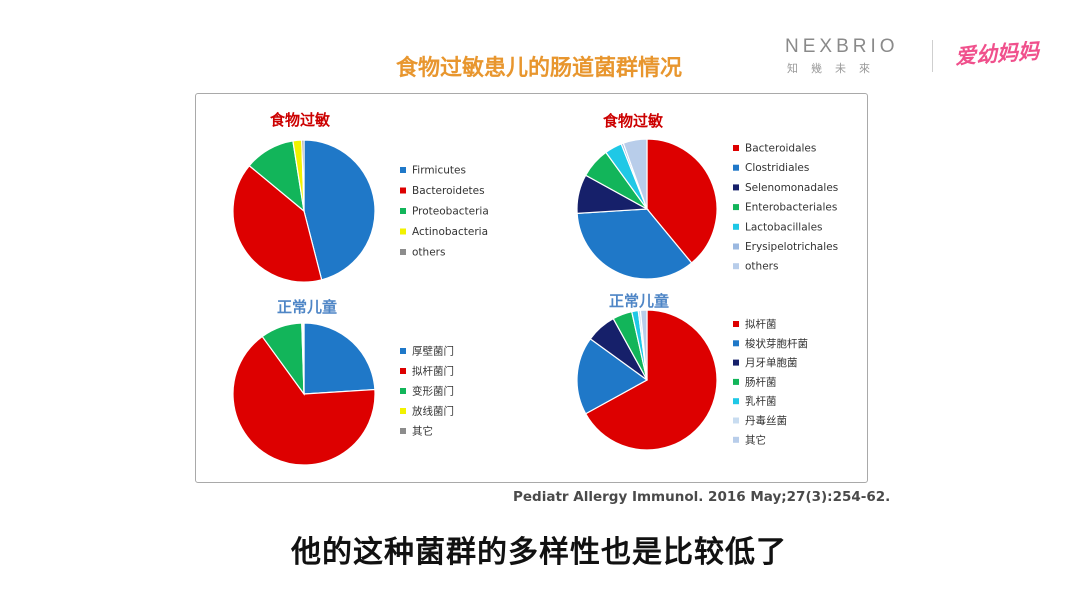 The height and width of the screenshot is (610, 1078). Describe the element at coordinates (791, 247) in the screenshot. I see `legend-label: Erysipelotrichales` at that location.